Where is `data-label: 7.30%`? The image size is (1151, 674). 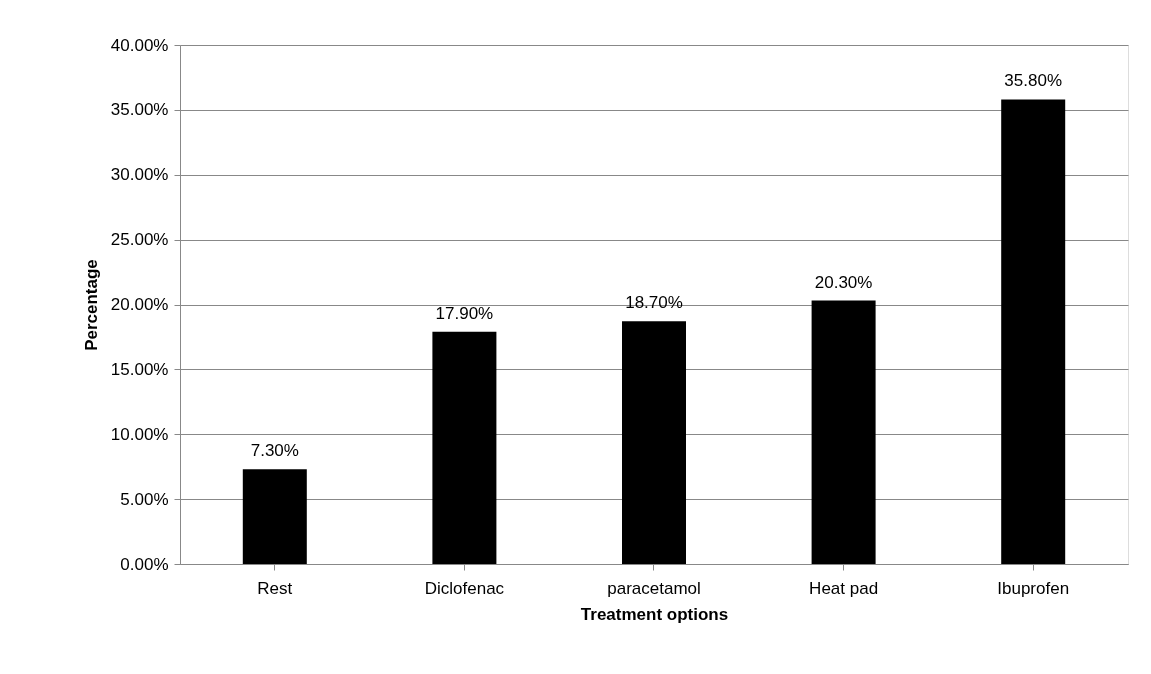
data-label: 7.30% is located at coordinates (274, 451).